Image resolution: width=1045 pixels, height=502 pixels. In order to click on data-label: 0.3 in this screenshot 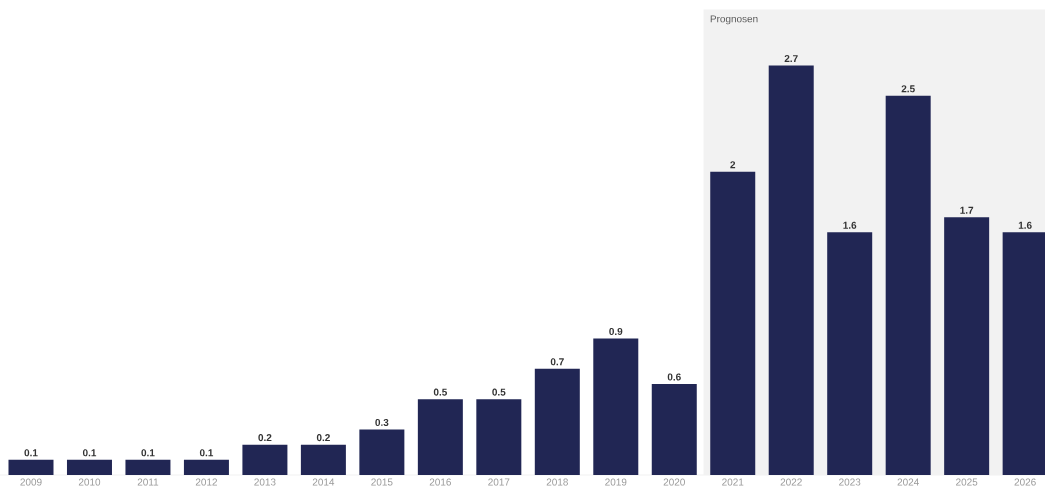, I will do `click(382, 422)`.